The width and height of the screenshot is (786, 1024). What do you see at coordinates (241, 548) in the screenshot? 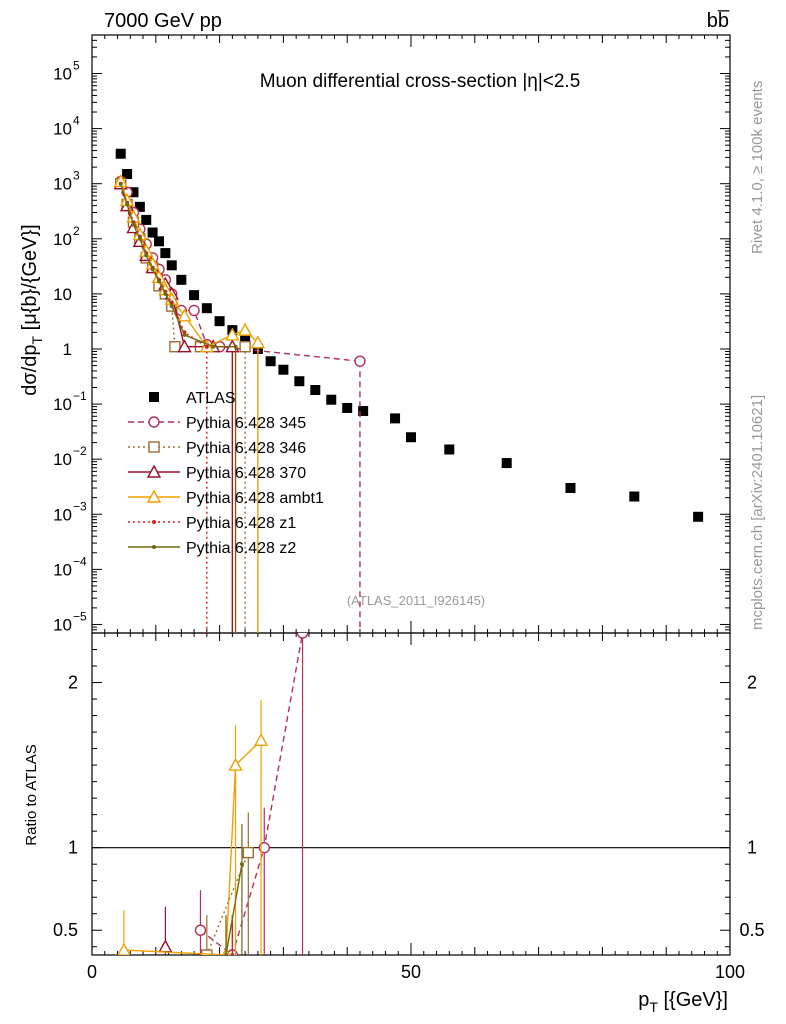
I see `legend-label: Pythia 6.428 z2` at bounding box center [241, 548].